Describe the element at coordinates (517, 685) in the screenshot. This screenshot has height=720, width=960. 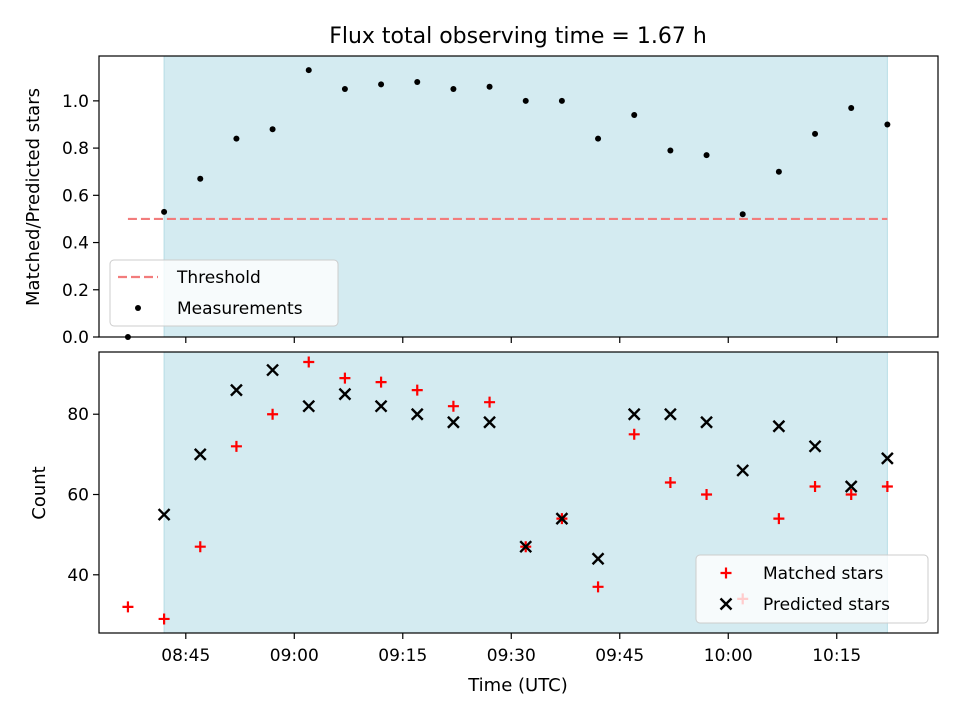
I see `x-axis-label: Time (UTC)` at that location.